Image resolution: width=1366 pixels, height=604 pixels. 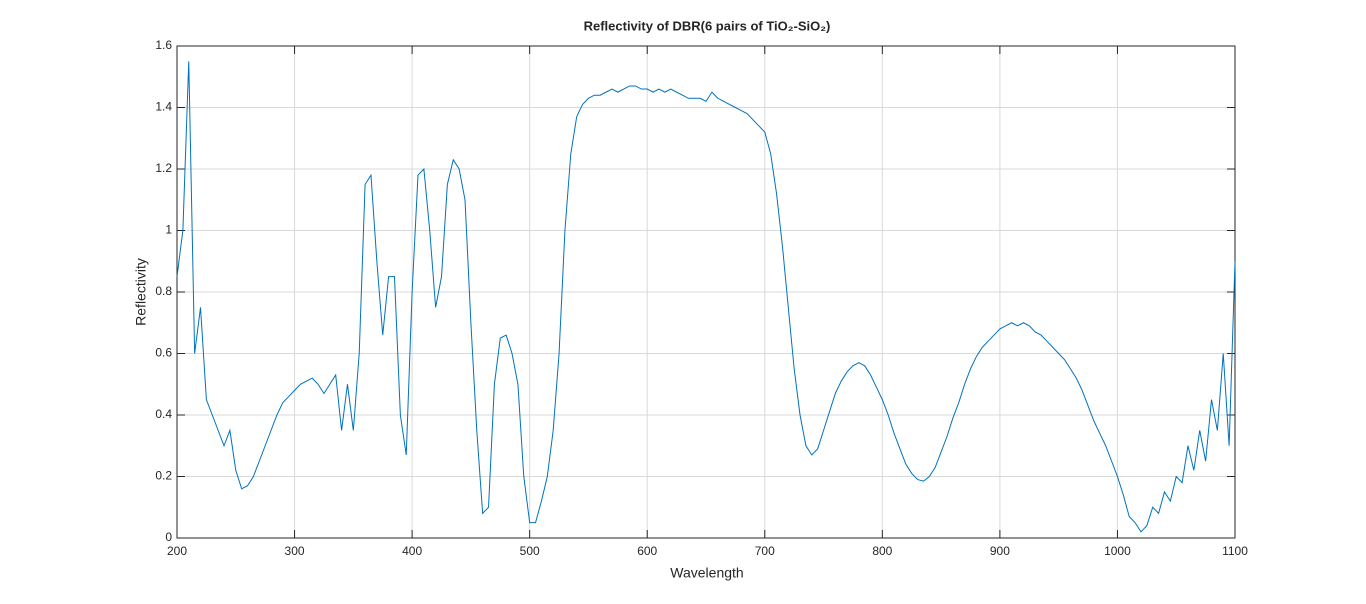 What do you see at coordinates (882, 551) in the screenshot?
I see `x-tick-label: 800` at bounding box center [882, 551].